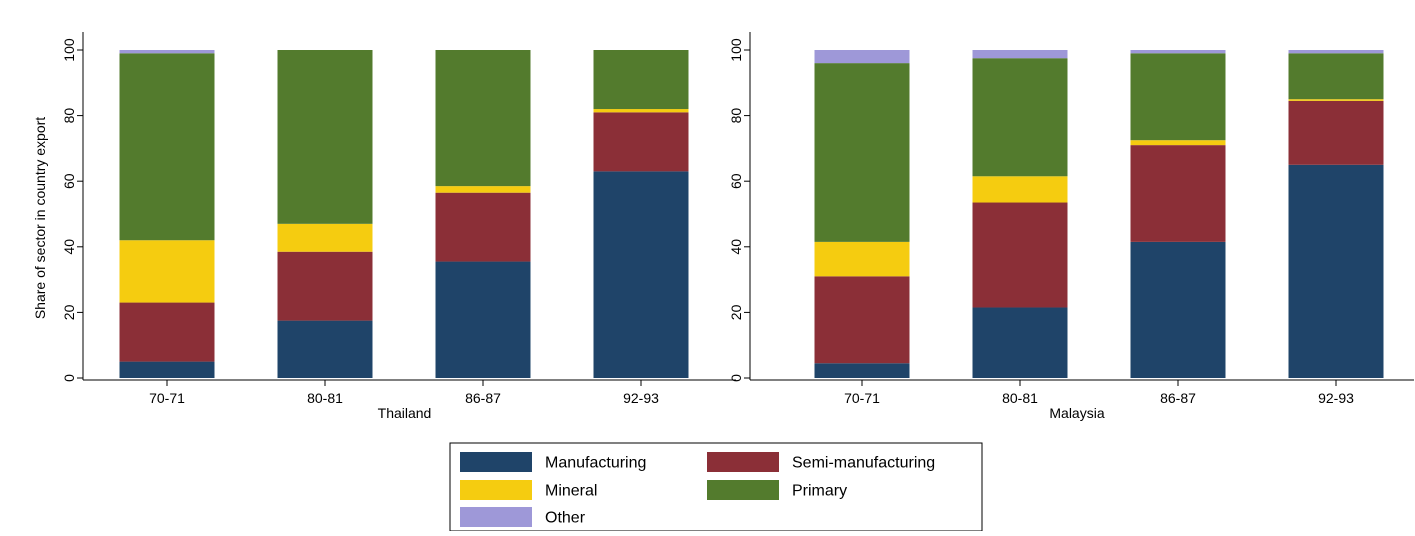 The width and height of the screenshot is (1415, 536). What do you see at coordinates (743, 490) in the screenshot?
I see `legend-swatch-primary` at bounding box center [743, 490].